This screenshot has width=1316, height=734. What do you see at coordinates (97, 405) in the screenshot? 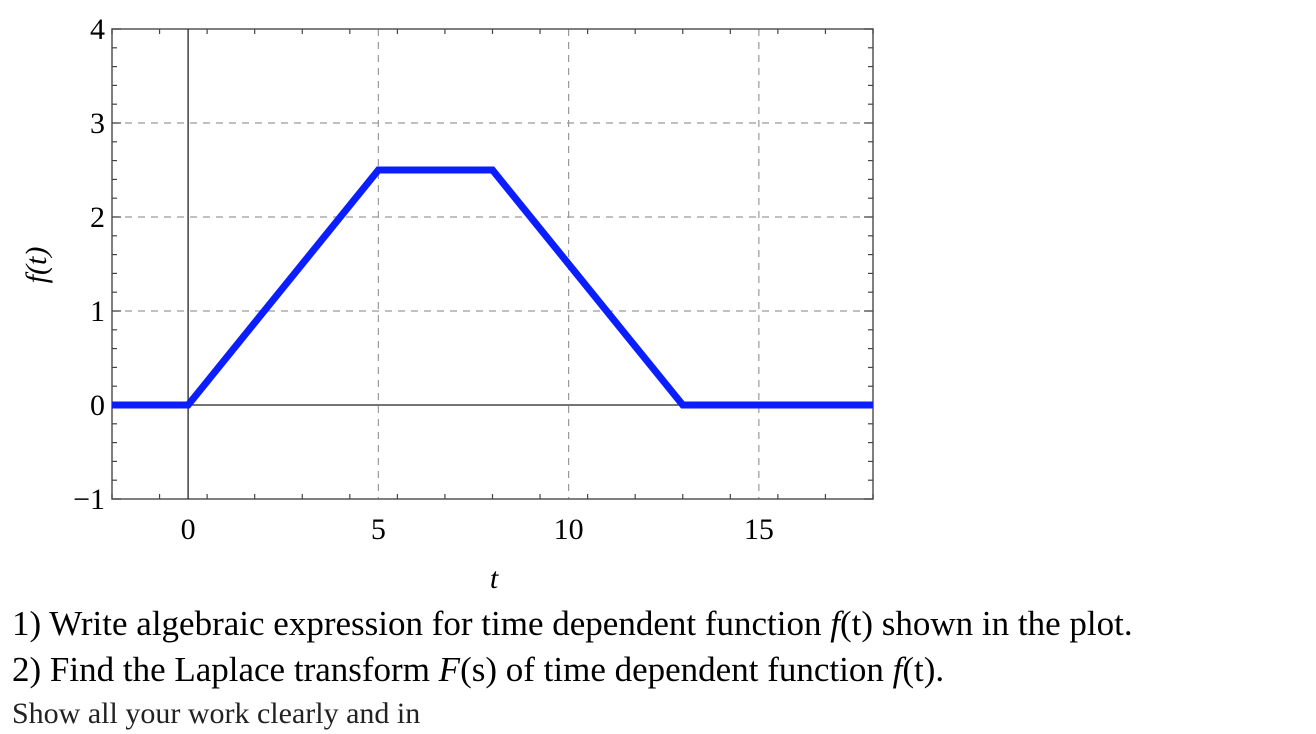
I see `y-tick-label: 0` at bounding box center [97, 405].